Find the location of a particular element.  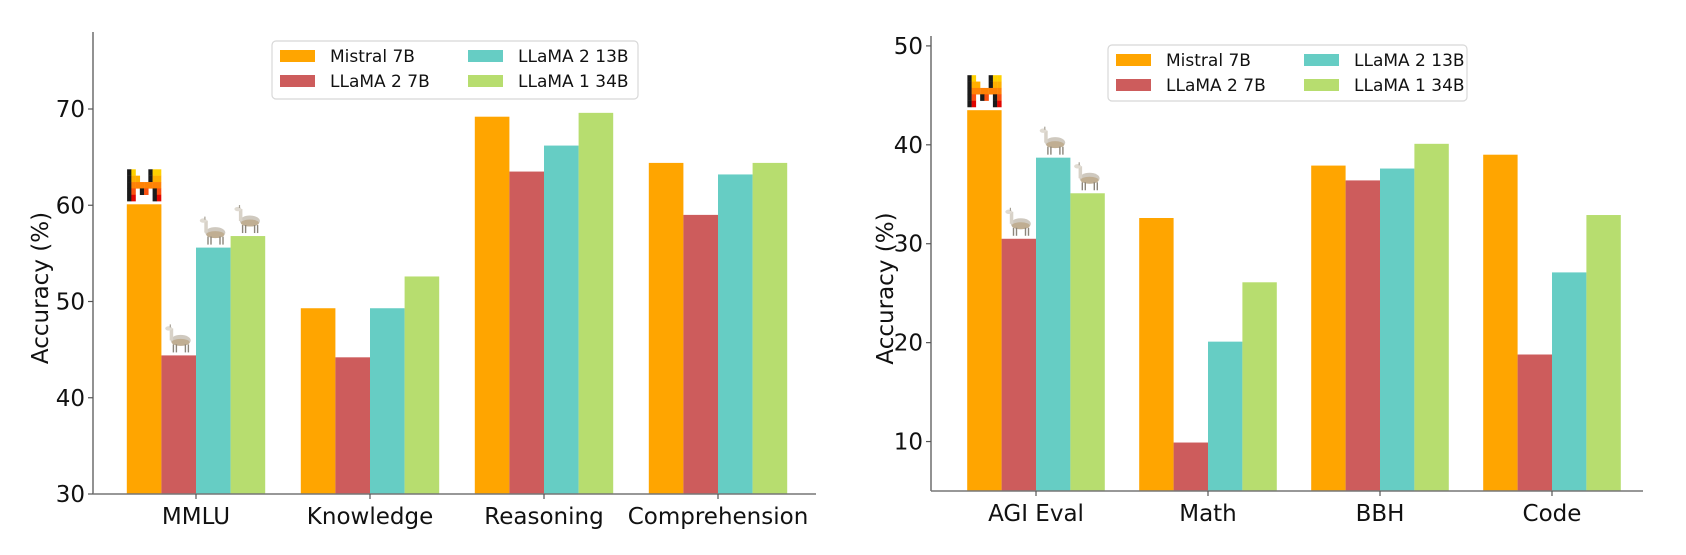

bar-code-llama-2-7b is located at coordinates (1534, 422).